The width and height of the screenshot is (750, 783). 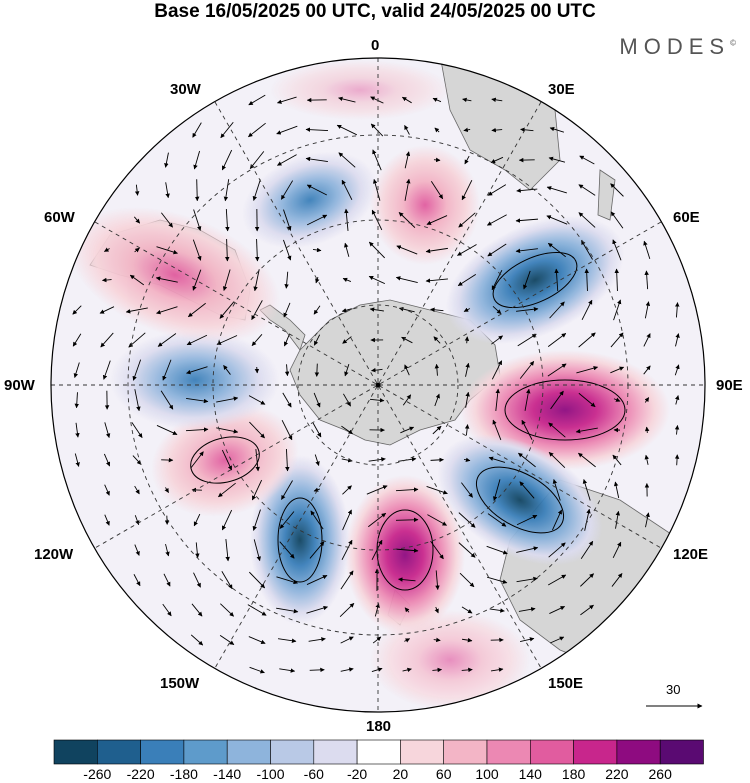 I want to click on colorbar-tick-label: -260, so click(x=97, y=774).